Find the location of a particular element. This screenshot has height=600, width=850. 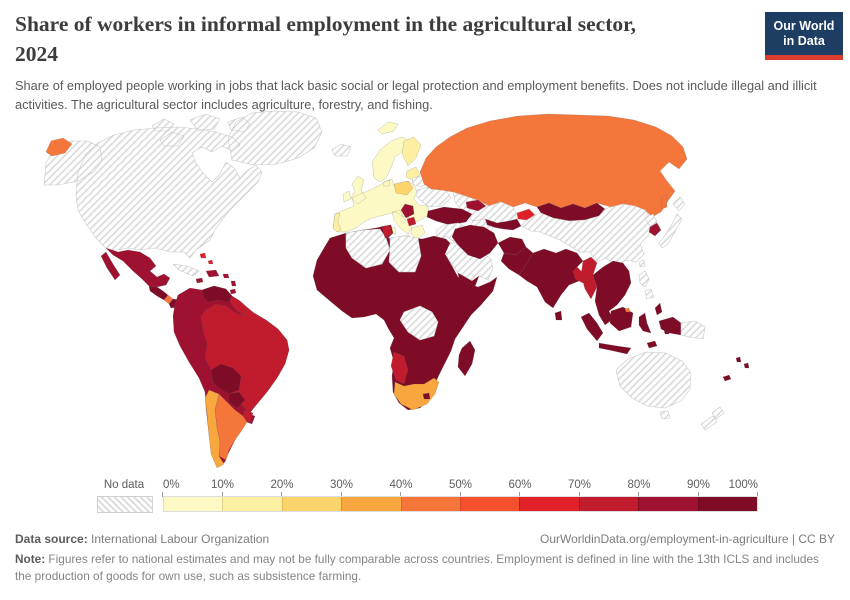

map-region-namibia: Namibia — 70-80% is located at coordinates (399, 368).